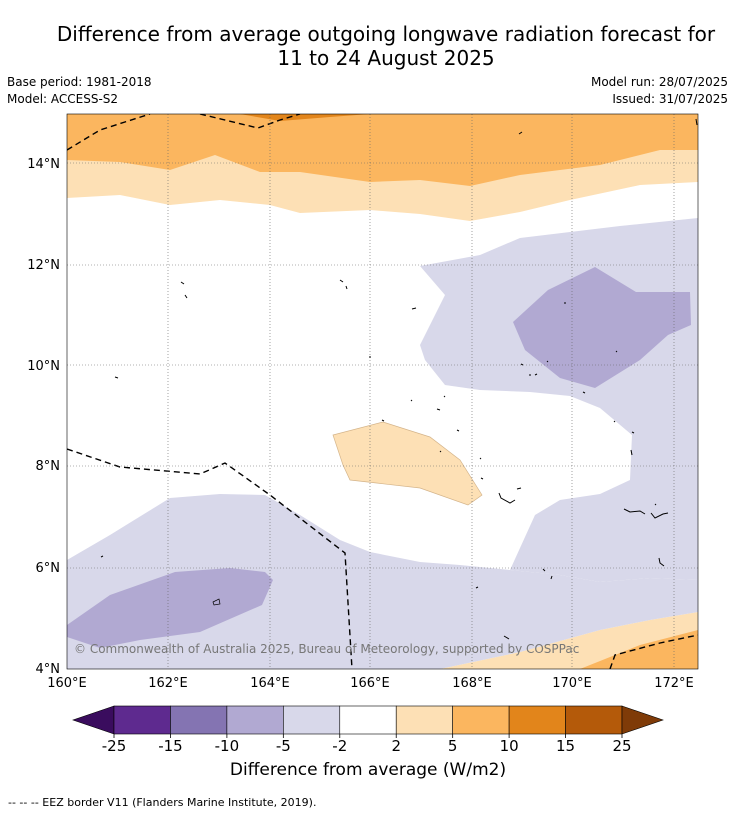 This screenshot has height=816, width=736. Describe the element at coordinates (43, 366) in the screenshot. I see `lat-tick-label: 10°N` at that location.